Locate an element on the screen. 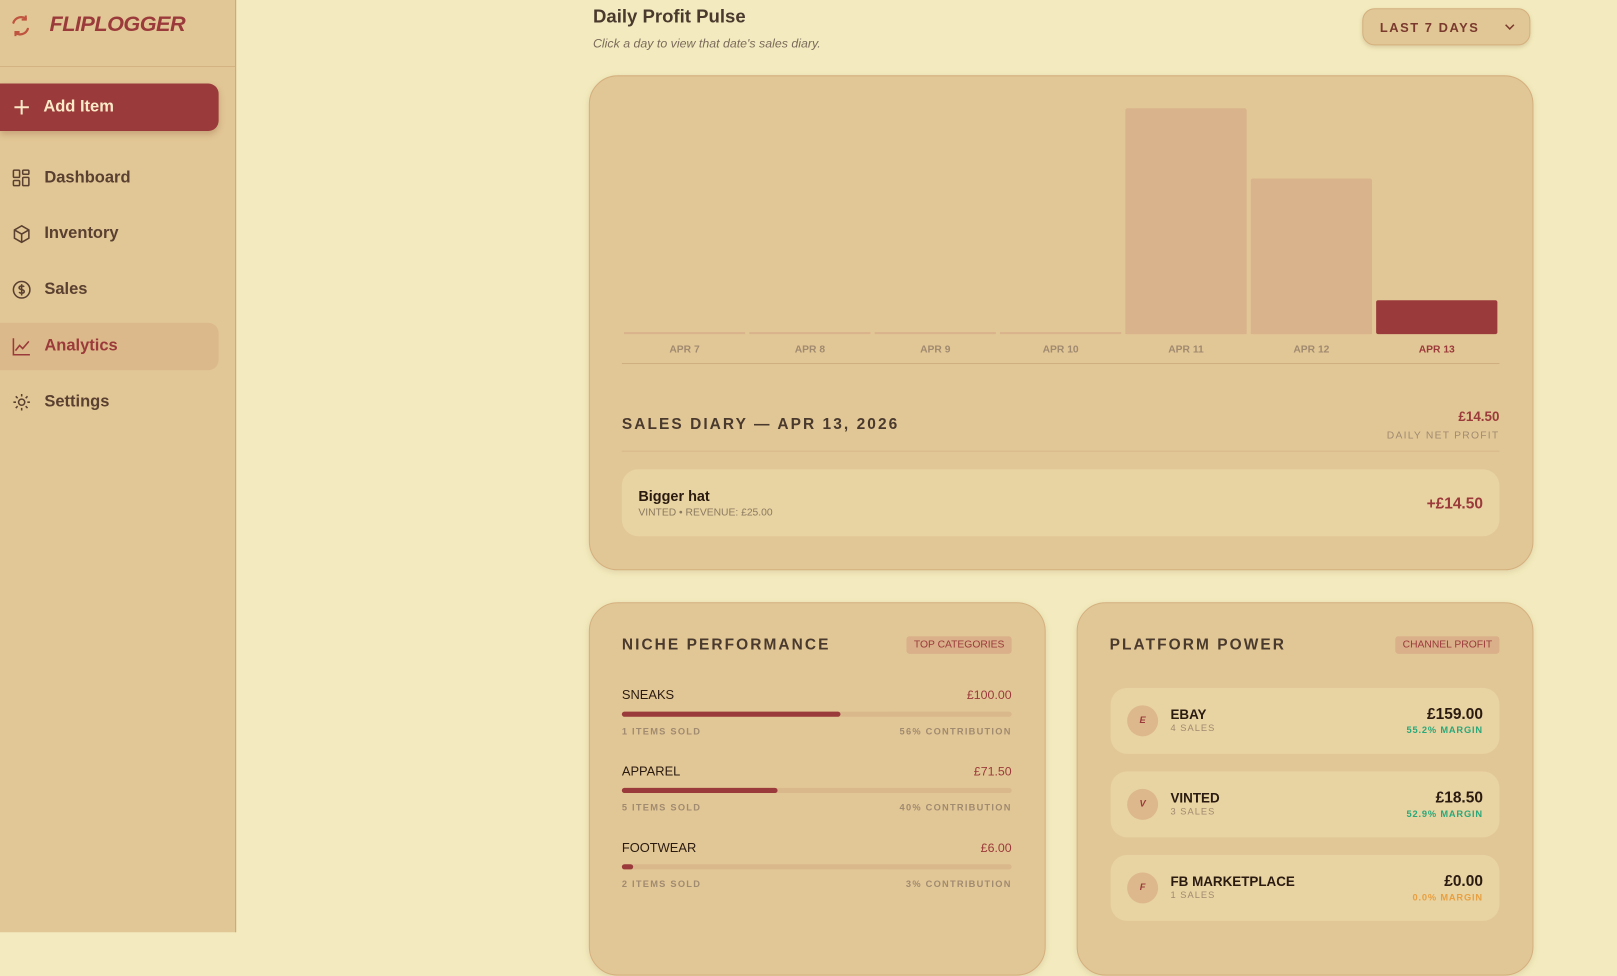  platform-title: PLATFORM POWER is located at coordinates (1198, 645).